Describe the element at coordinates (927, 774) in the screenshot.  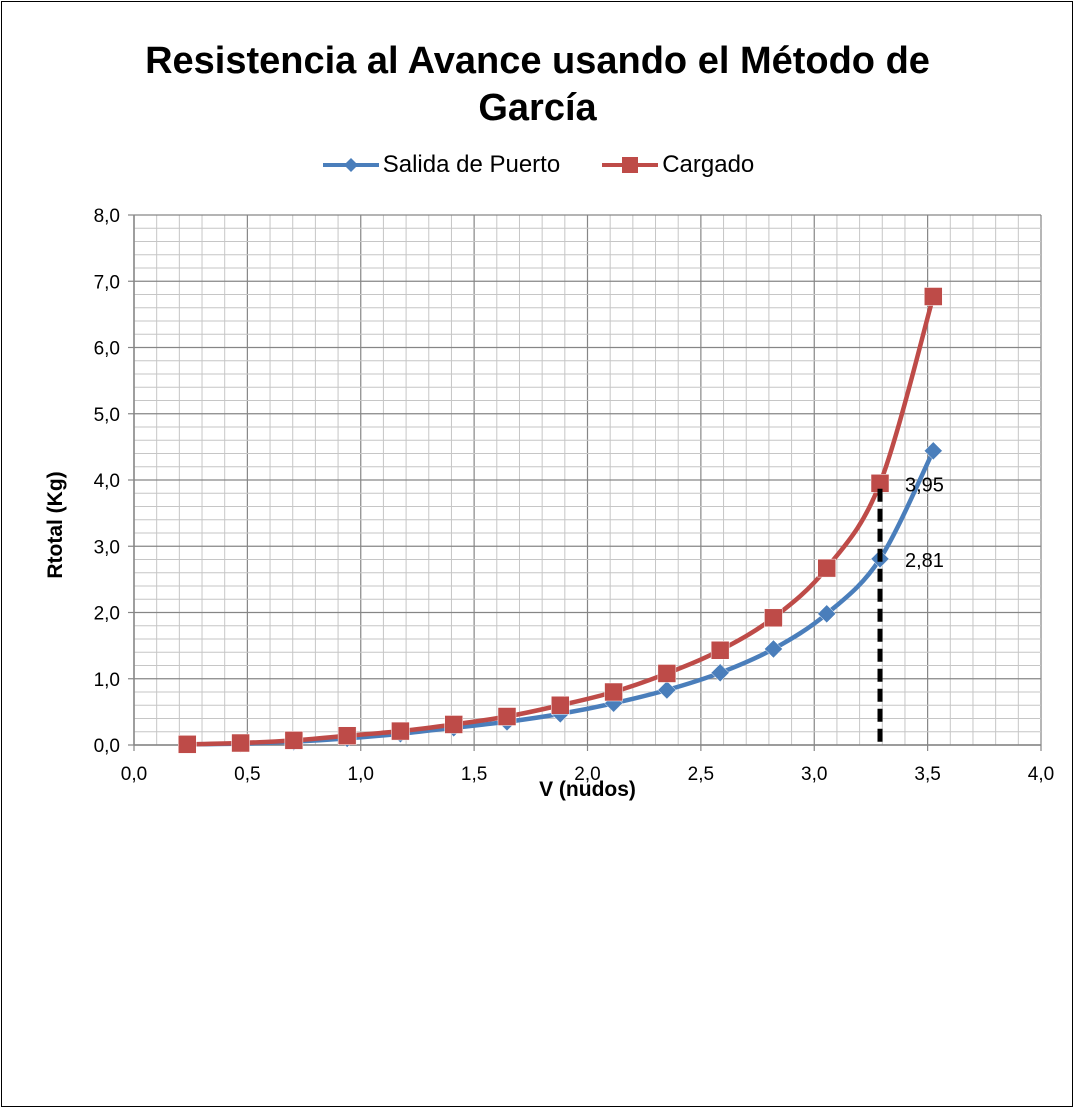
I see `x-tick-label: 3,5` at that location.